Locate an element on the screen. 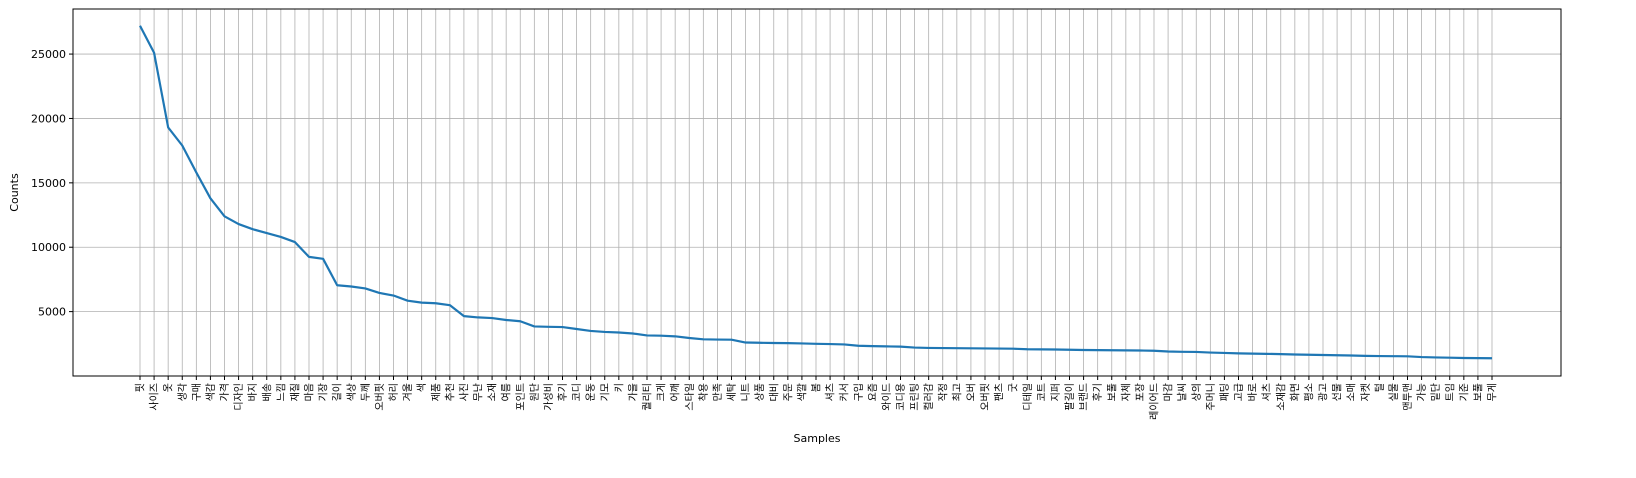 Image resolution: width=1636 pixels, height=478 pixels. x-tick-label: 광고 is located at coordinates (1324, 392).